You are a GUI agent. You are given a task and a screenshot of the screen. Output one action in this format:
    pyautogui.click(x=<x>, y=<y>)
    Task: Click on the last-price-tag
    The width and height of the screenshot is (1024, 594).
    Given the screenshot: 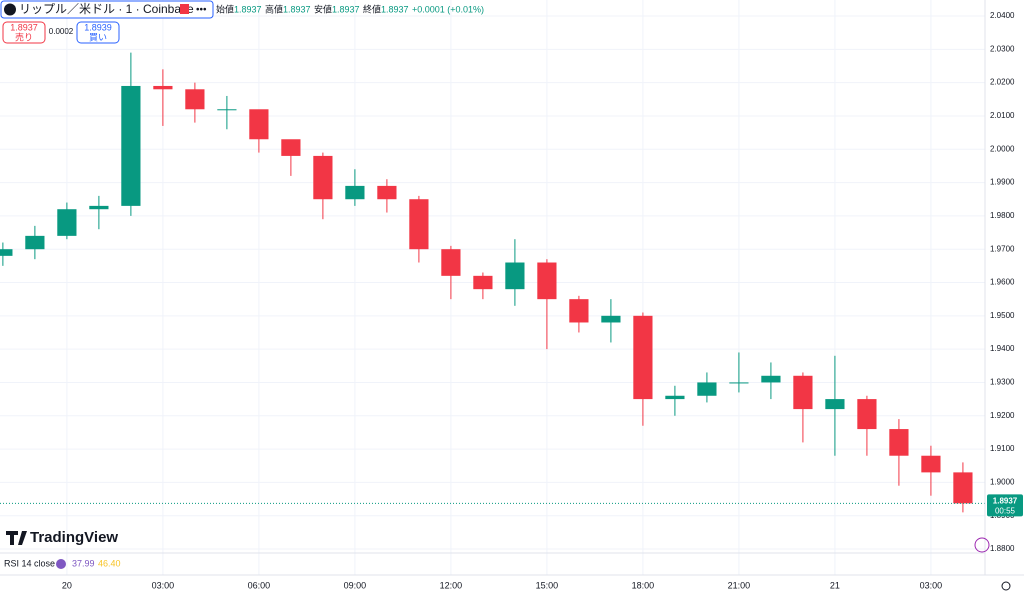 What is the action you would take?
    pyautogui.click(x=1005, y=505)
    